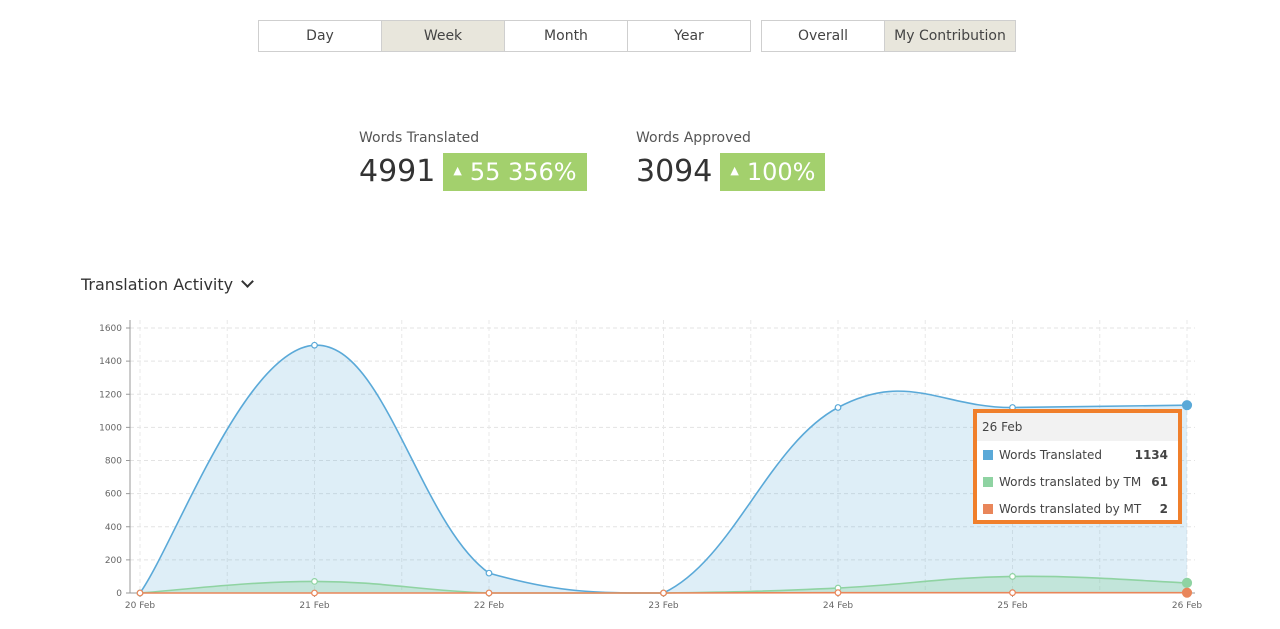  I want to click on y-tick-label: 1200, so click(110, 395).